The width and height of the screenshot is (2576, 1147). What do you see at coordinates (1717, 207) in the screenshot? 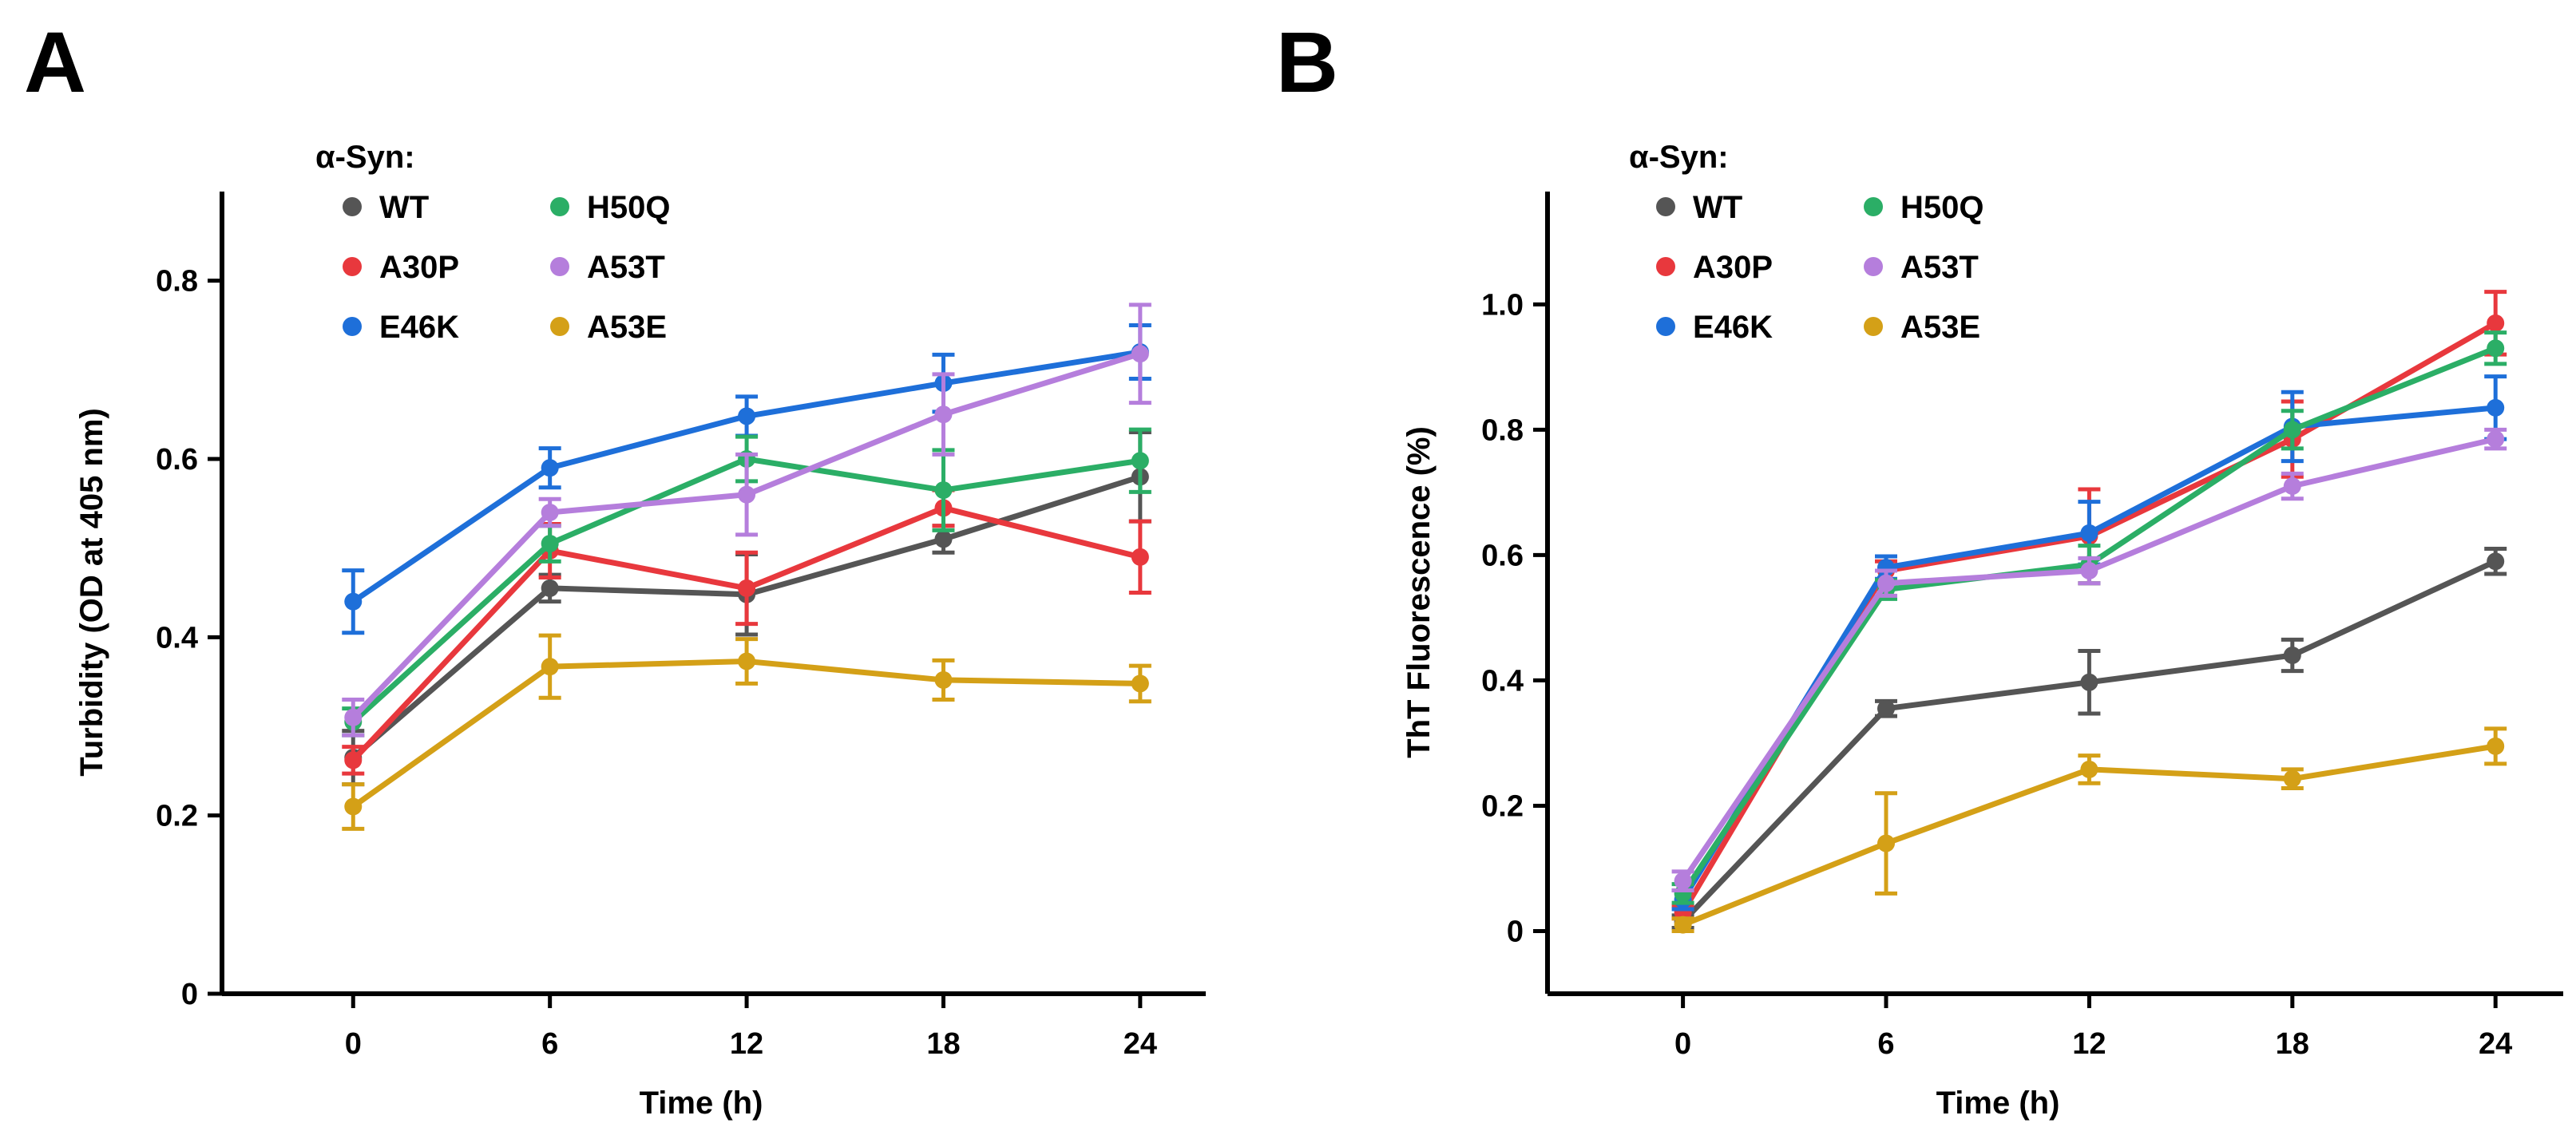
I see `legend-label: WT` at bounding box center [1717, 207].